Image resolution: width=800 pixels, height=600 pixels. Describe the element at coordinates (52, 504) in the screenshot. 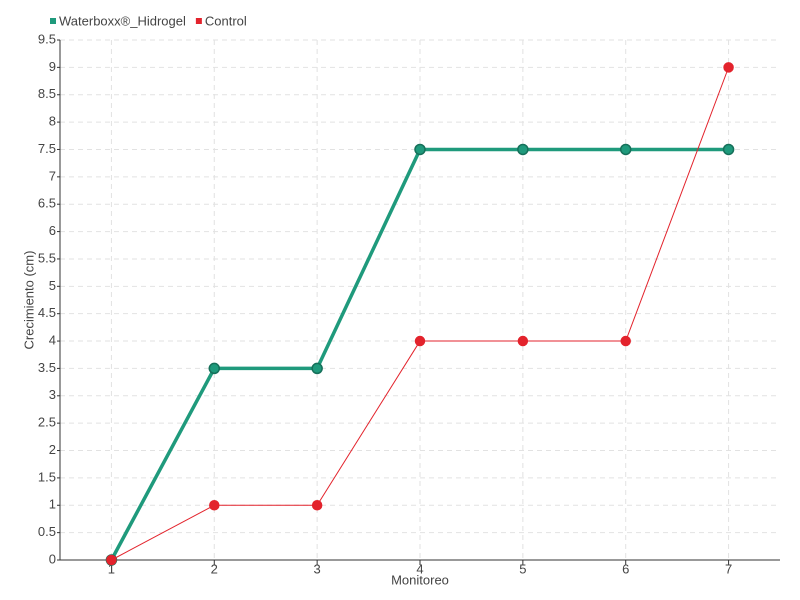

I see `y-tick-label: 1` at that location.